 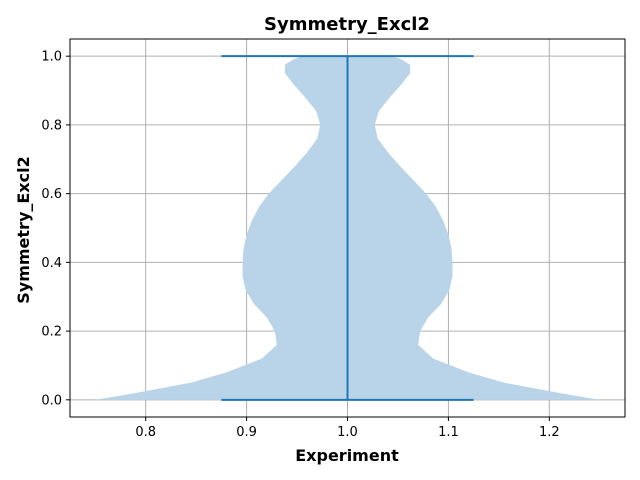 I want to click on x-axis-label: Experiment, so click(x=347, y=455).